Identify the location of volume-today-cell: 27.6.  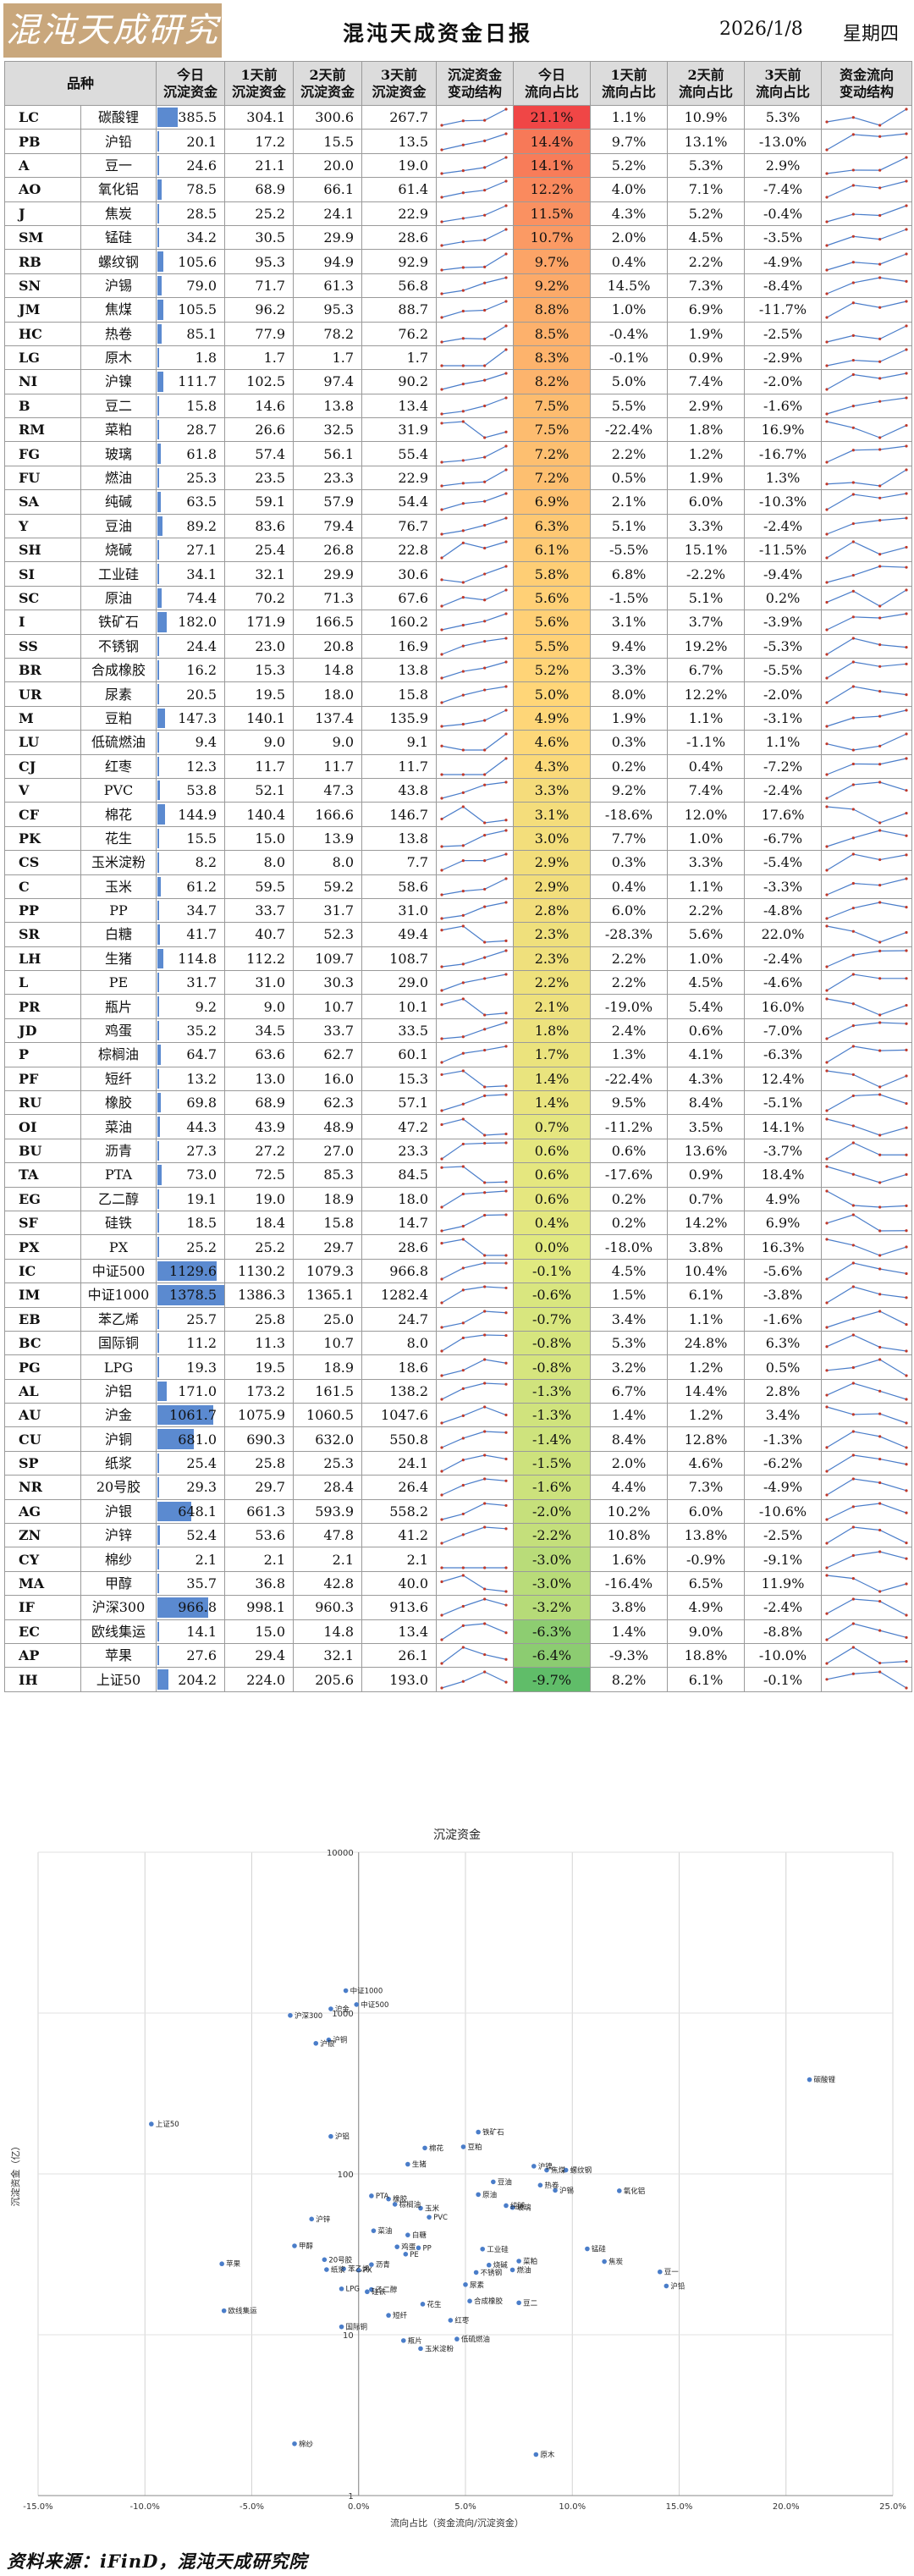
(191, 1656).